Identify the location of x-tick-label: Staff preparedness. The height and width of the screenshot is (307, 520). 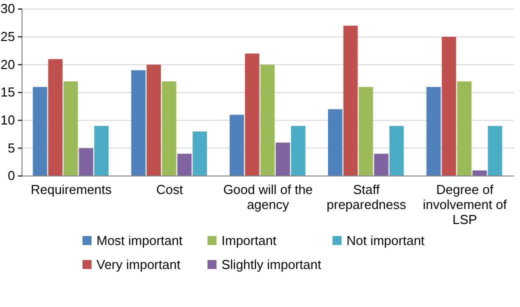
(366, 197).